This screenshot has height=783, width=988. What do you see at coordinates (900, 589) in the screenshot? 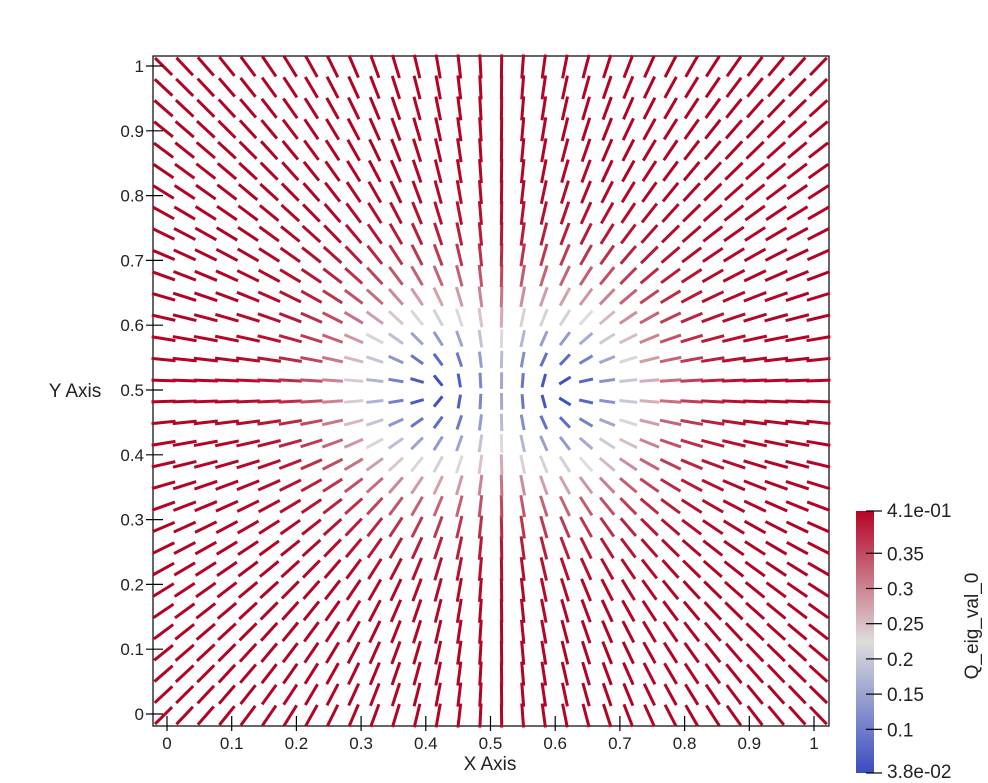
I see `colorbar-tick-label: 0.3` at bounding box center [900, 589].